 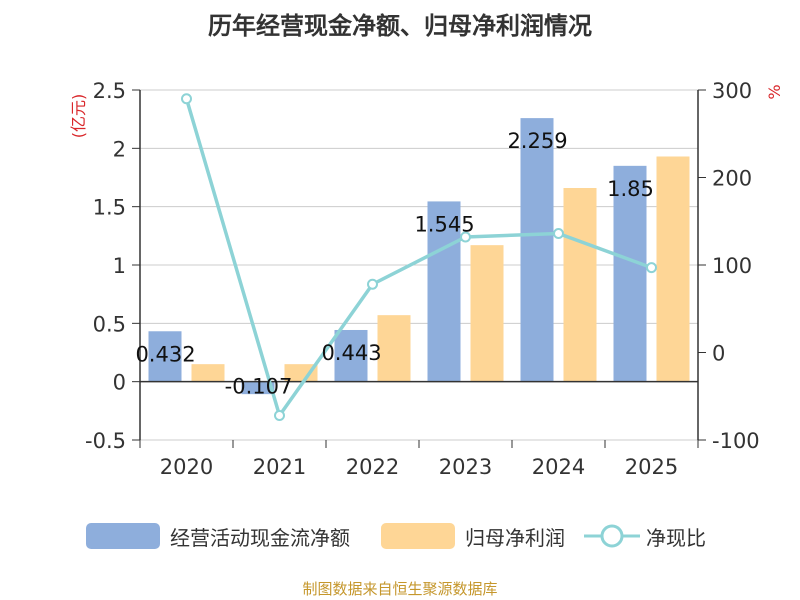 I want to click on legend-swatch-cashflow, so click(x=123, y=536).